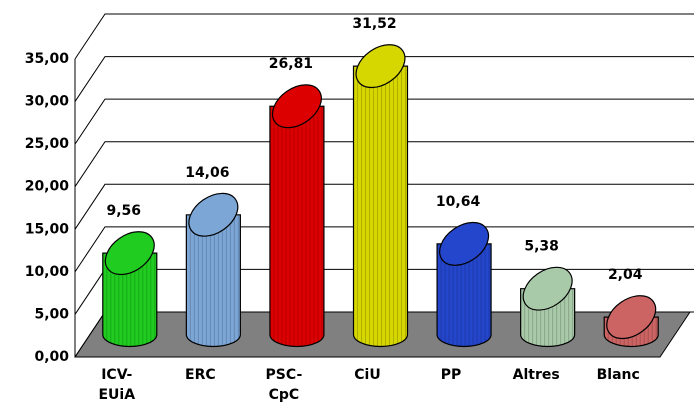 The height and width of the screenshot is (410, 694). What do you see at coordinates (200, 375) in the screenshot?
I see `x-tick-label: ERC` at bounding box center [200, 375].